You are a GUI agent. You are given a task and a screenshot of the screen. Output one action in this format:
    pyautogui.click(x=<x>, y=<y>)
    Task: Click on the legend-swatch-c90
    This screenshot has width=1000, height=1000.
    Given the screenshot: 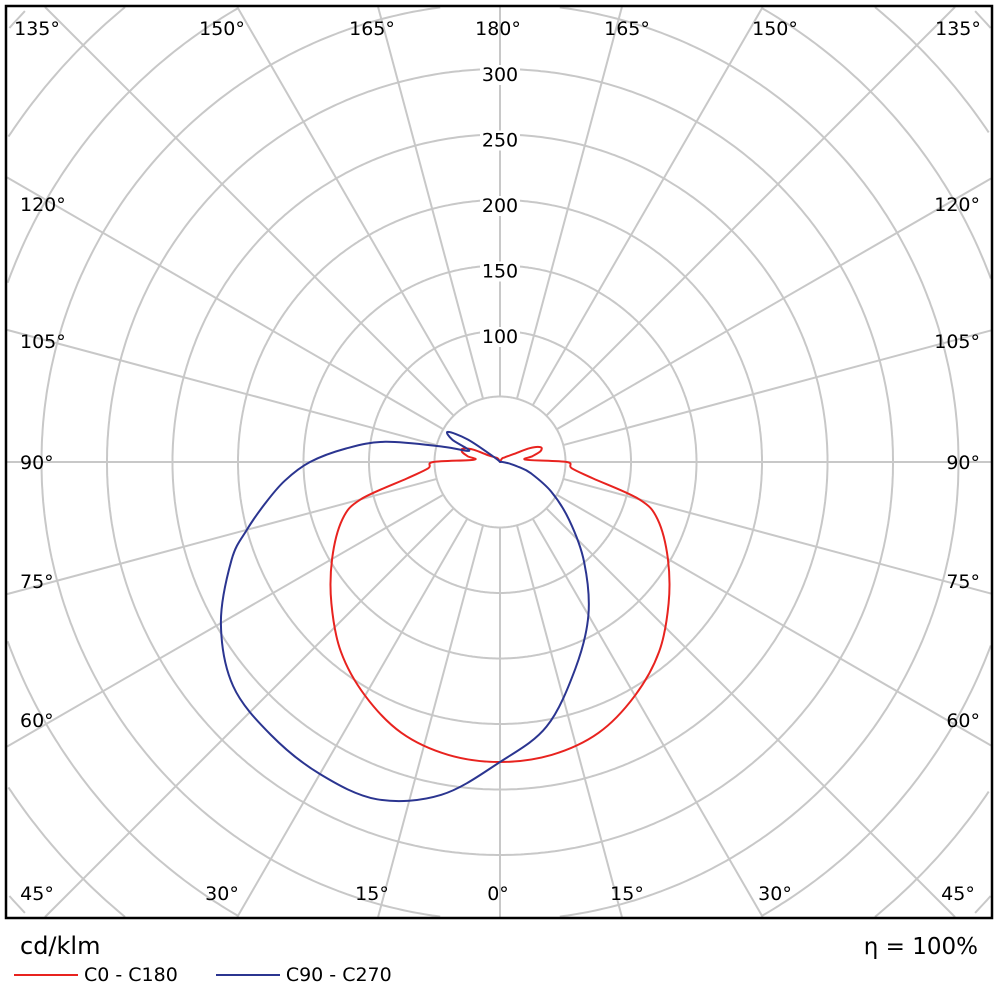 What is the action you would take?
    pyautogui.click(x=247, y=975)
    